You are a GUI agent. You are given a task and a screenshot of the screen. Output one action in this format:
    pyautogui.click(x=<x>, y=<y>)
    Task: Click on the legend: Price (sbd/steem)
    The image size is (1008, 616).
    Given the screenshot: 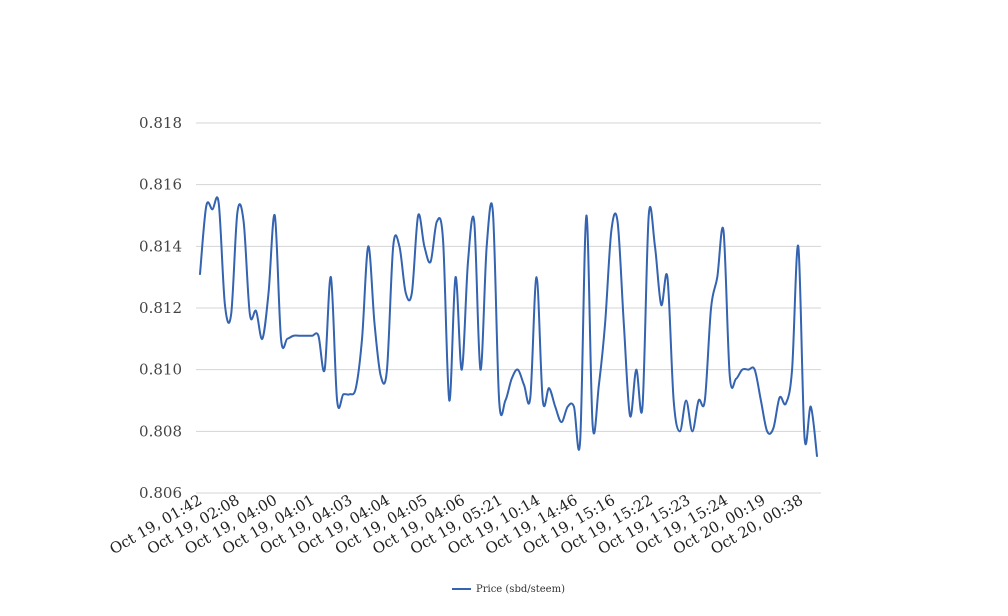 What is the action you would take?
    pyautogui.click(x=508, y=589)
    